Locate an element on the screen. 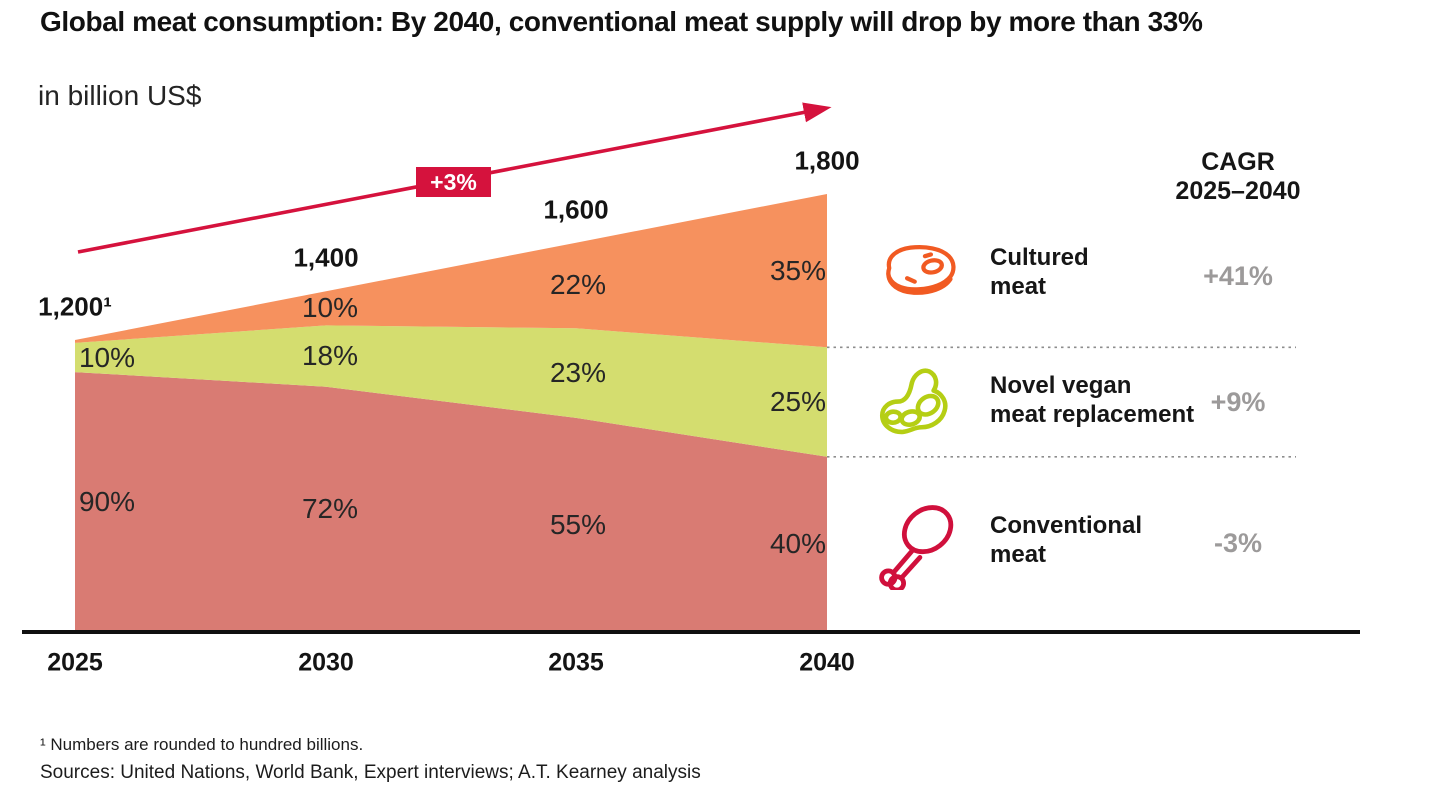  cagr-header-line1: CAGR is located at coordinates (1238, 162).